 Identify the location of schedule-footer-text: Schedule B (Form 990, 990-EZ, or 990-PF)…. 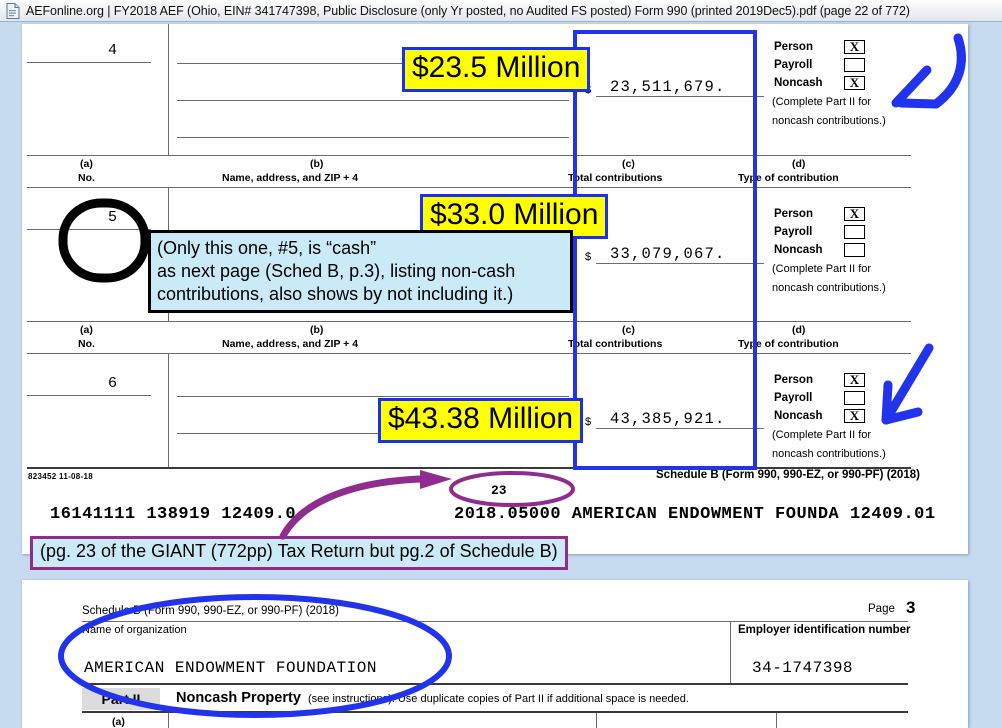
(788, 475).